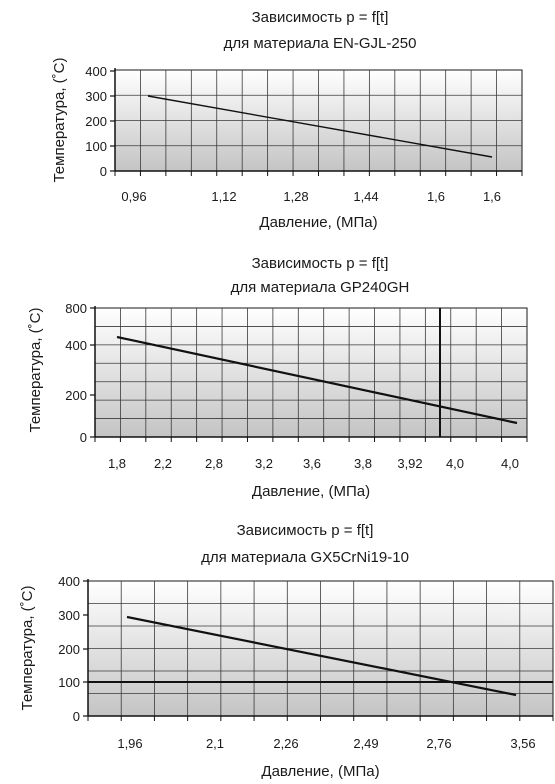 The width and height of the screenshot is (555, 784). What do you see at coordinates (312, 463) in the screenshot?
I see `x-tick-label: 3,6` at bounding box center [312, 463].